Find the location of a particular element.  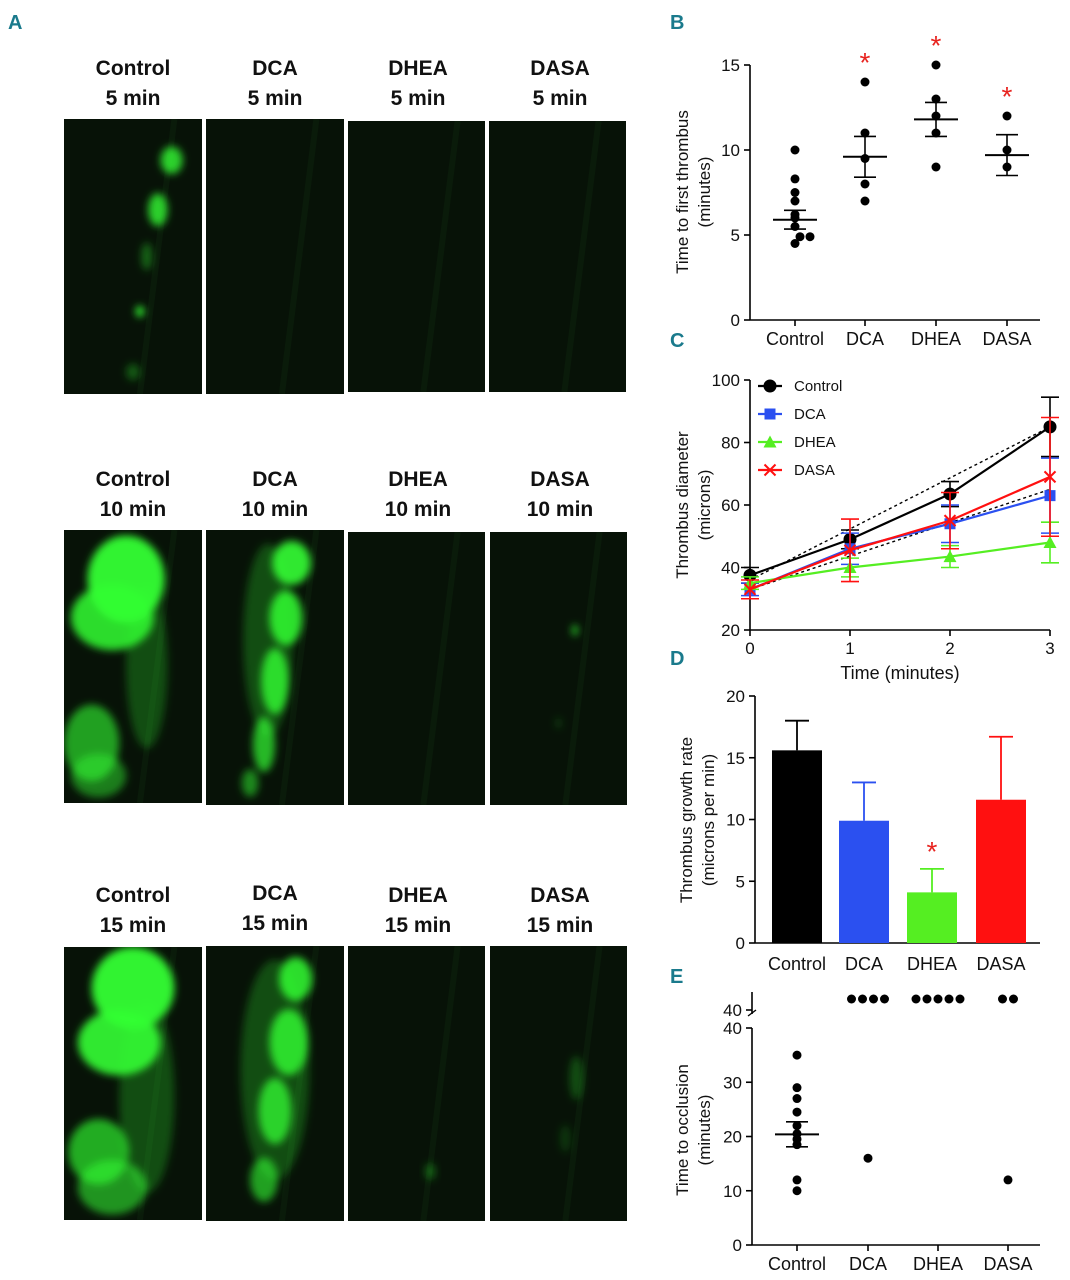

y-axis-label: Time to occlusion is located at coordinates (682, 1130).